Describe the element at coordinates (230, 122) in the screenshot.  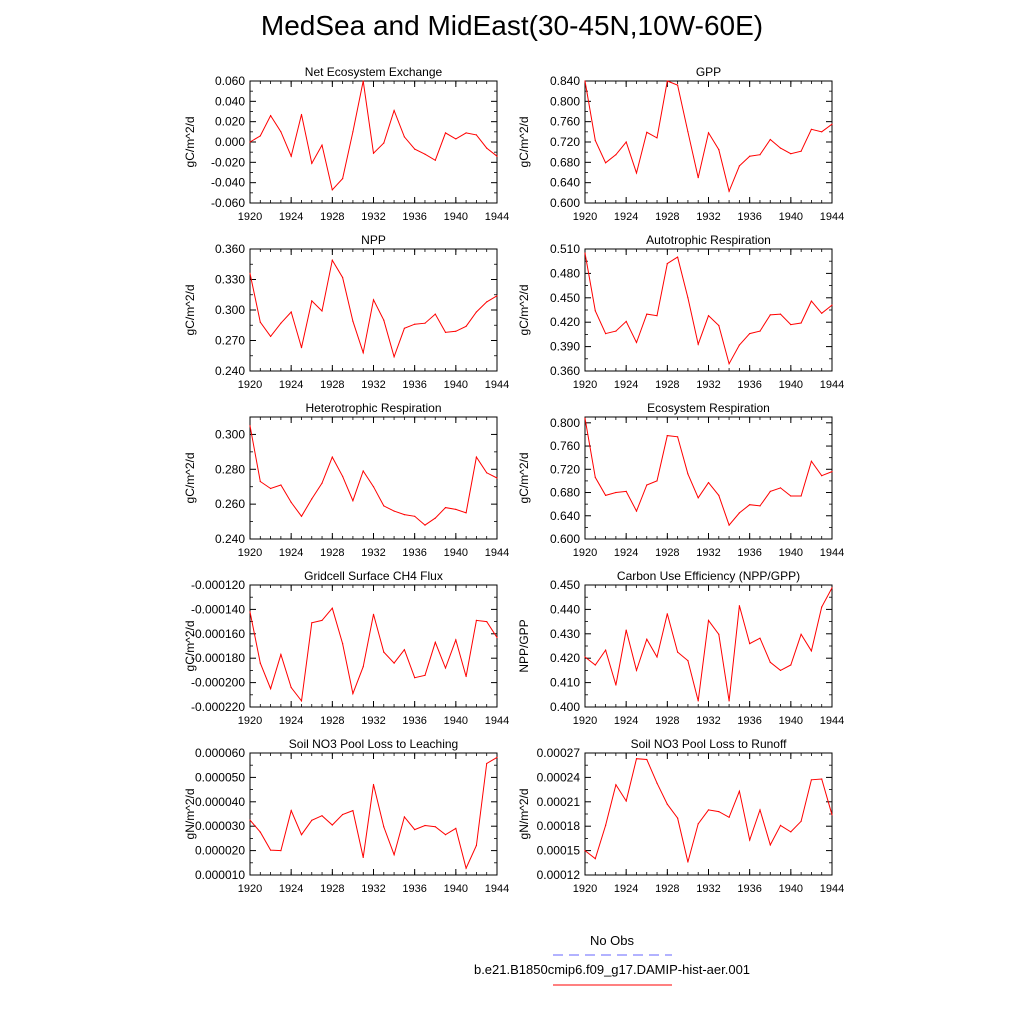
I see `y-tick-label: 0.020` at that location.